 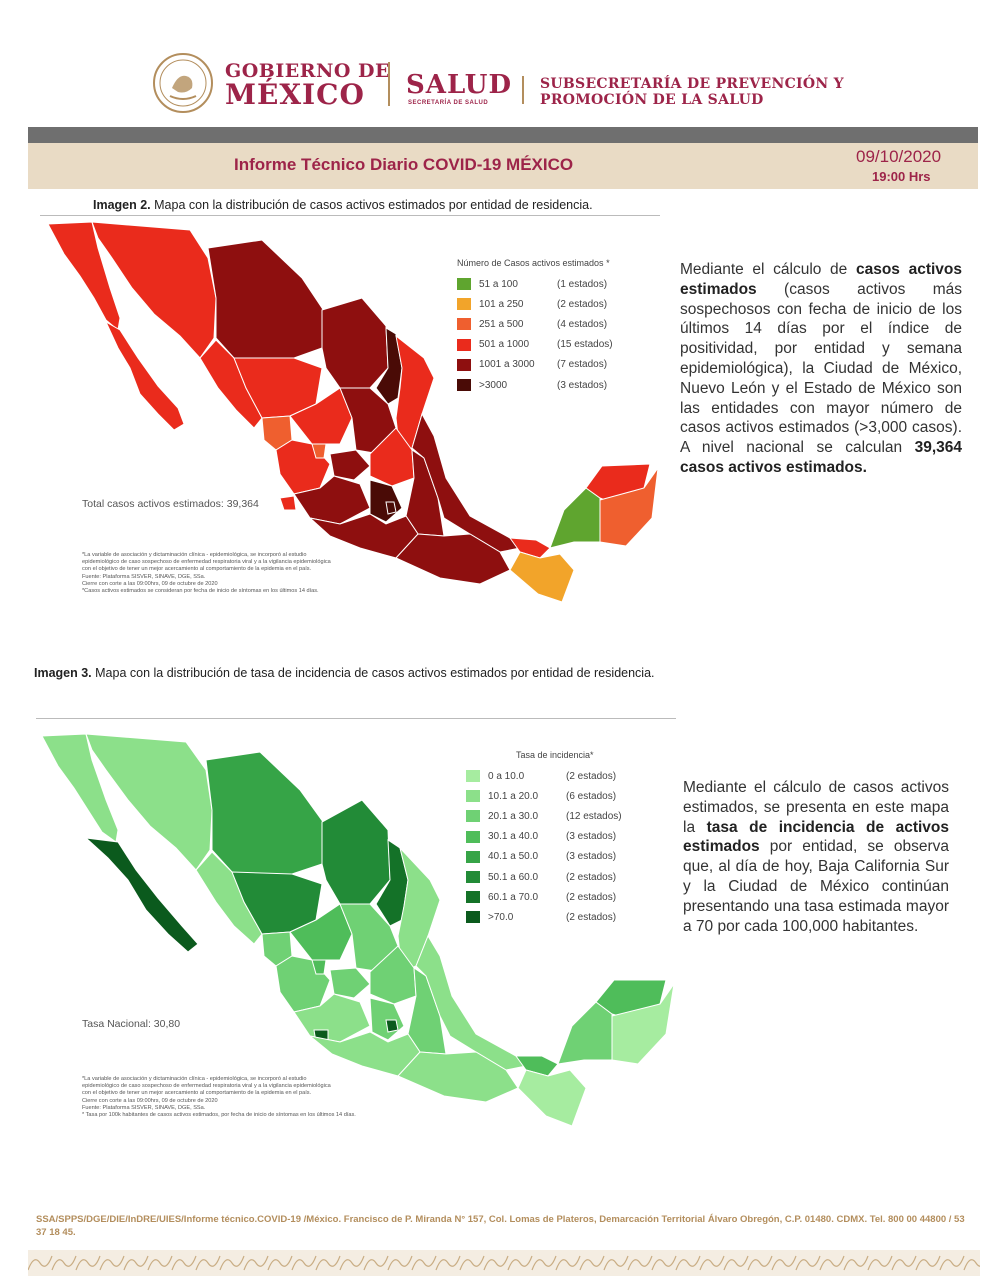 I want to click on legend-range: 10.1 a 20.0, so click(x=513, y=796).